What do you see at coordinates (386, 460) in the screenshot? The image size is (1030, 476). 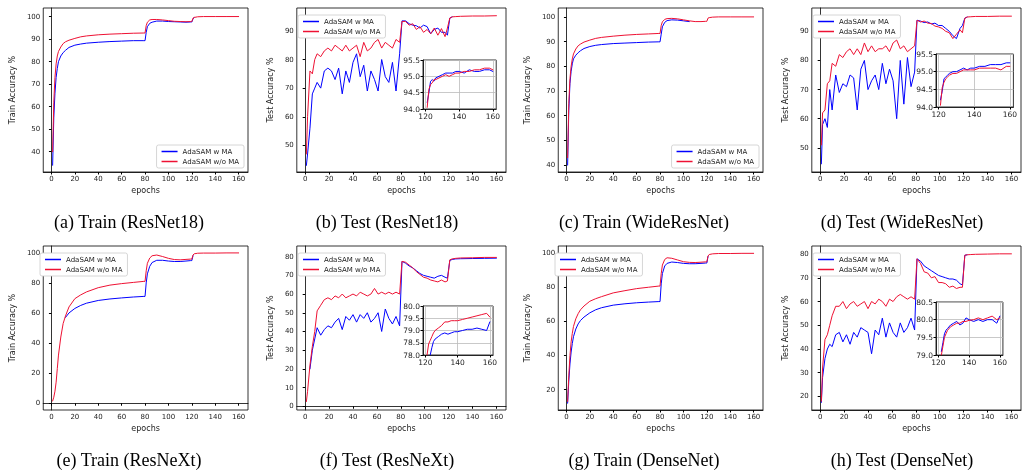 I see `text: (f) Test (ResNeXt)` at bounding box center [386, 460].